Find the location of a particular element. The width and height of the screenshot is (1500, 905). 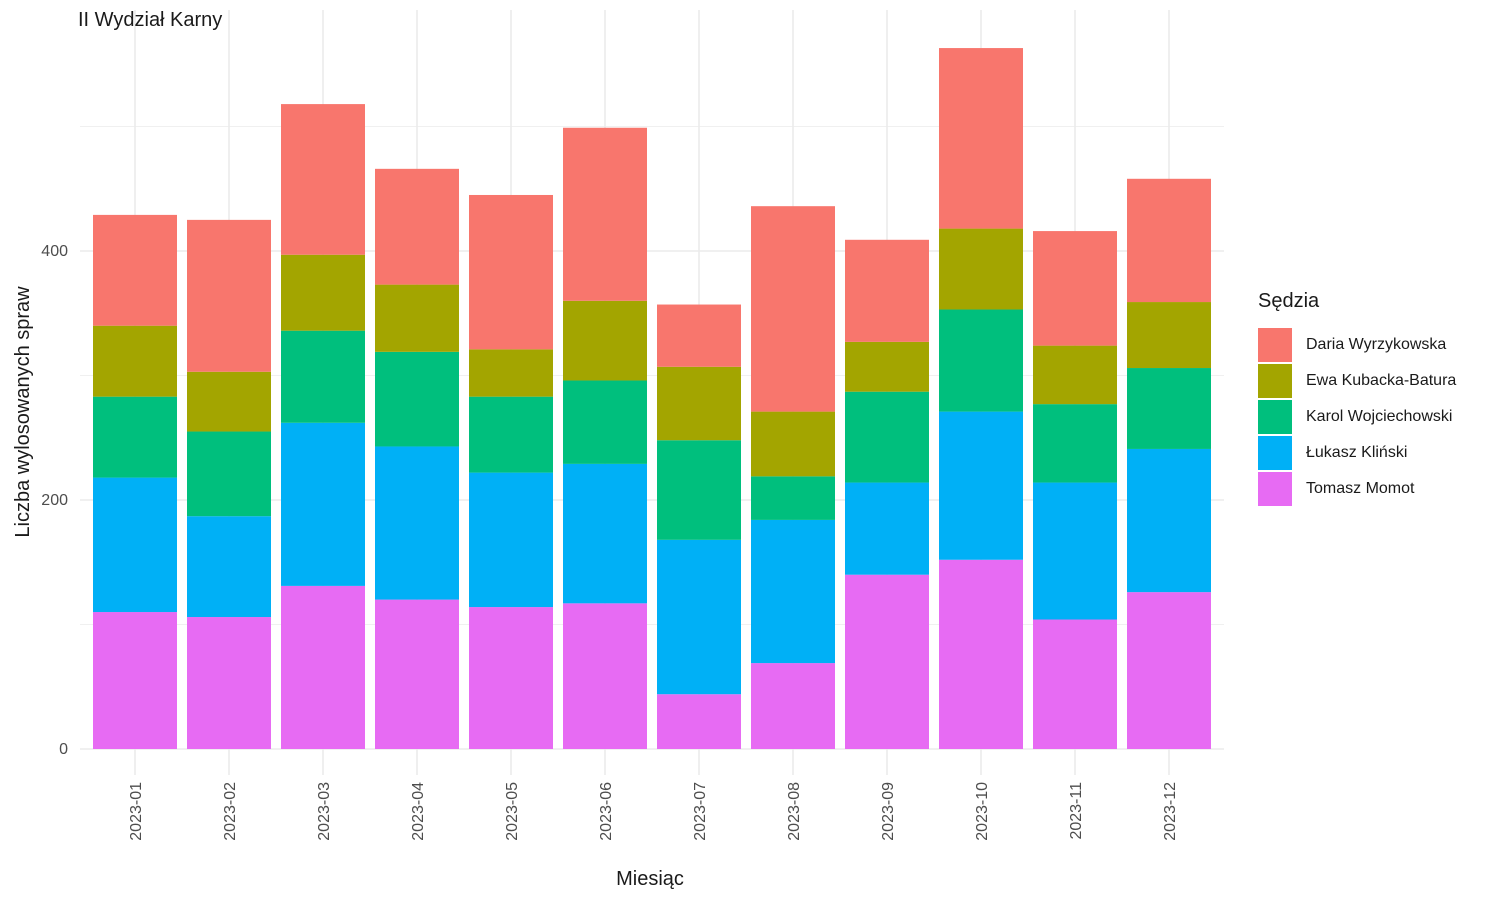

legend-item: Karol Wojciechowski is located at coordinates (1357, 417).